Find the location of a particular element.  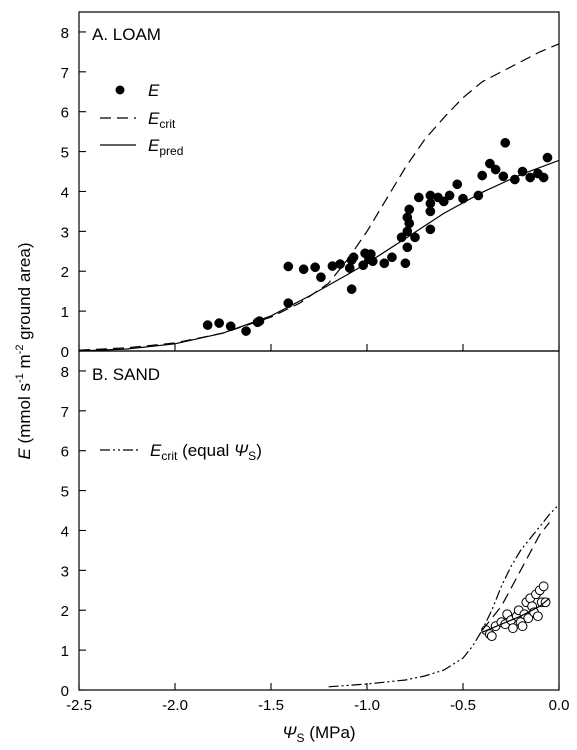

y-axis-label: E (mmol s-1 m-2 ground area) is located at coordinates (24, 350).